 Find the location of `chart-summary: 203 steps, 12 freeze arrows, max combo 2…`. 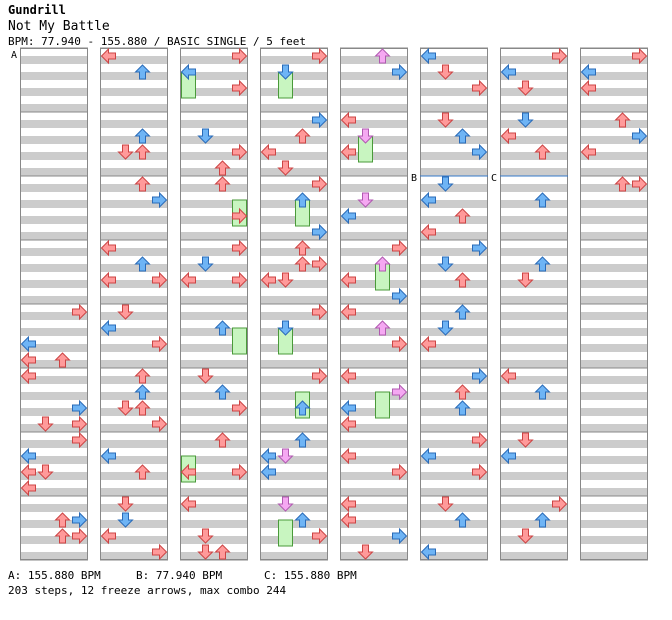

chart-summary: 203 steps, 12 freeze arrows, max combo 2… is located at coordinates (147, 590).